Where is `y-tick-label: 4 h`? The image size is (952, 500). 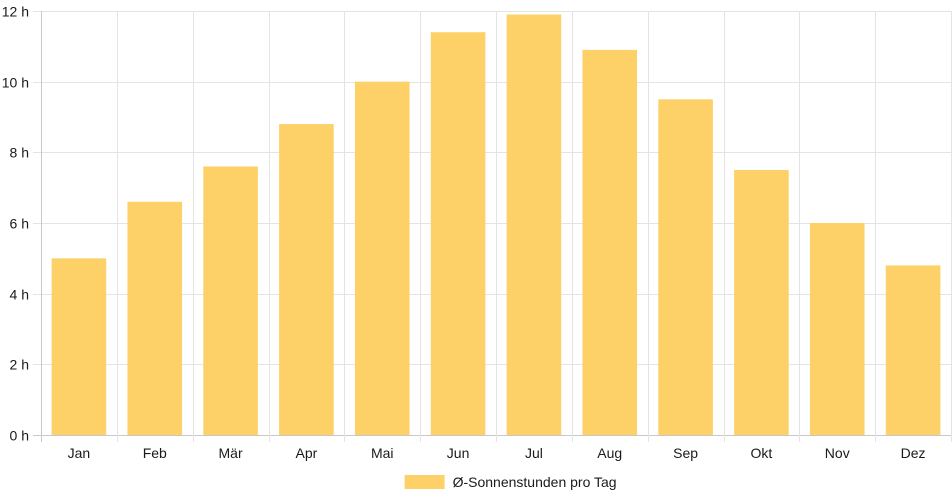
y-tick-label: 4 h is located at coordinates (19, 295).